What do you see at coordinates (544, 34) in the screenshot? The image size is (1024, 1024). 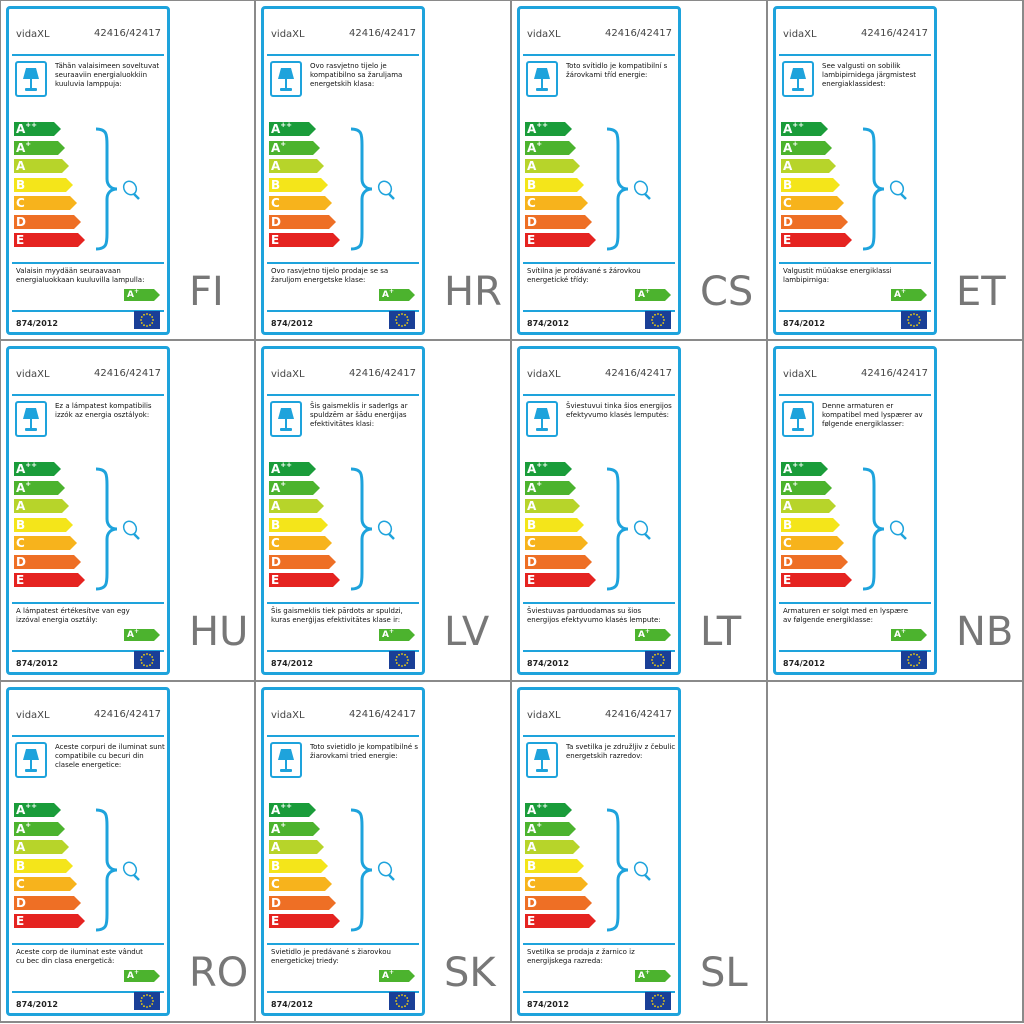 I see `brand-name: vidaXL` at bounding box center [544, 34].